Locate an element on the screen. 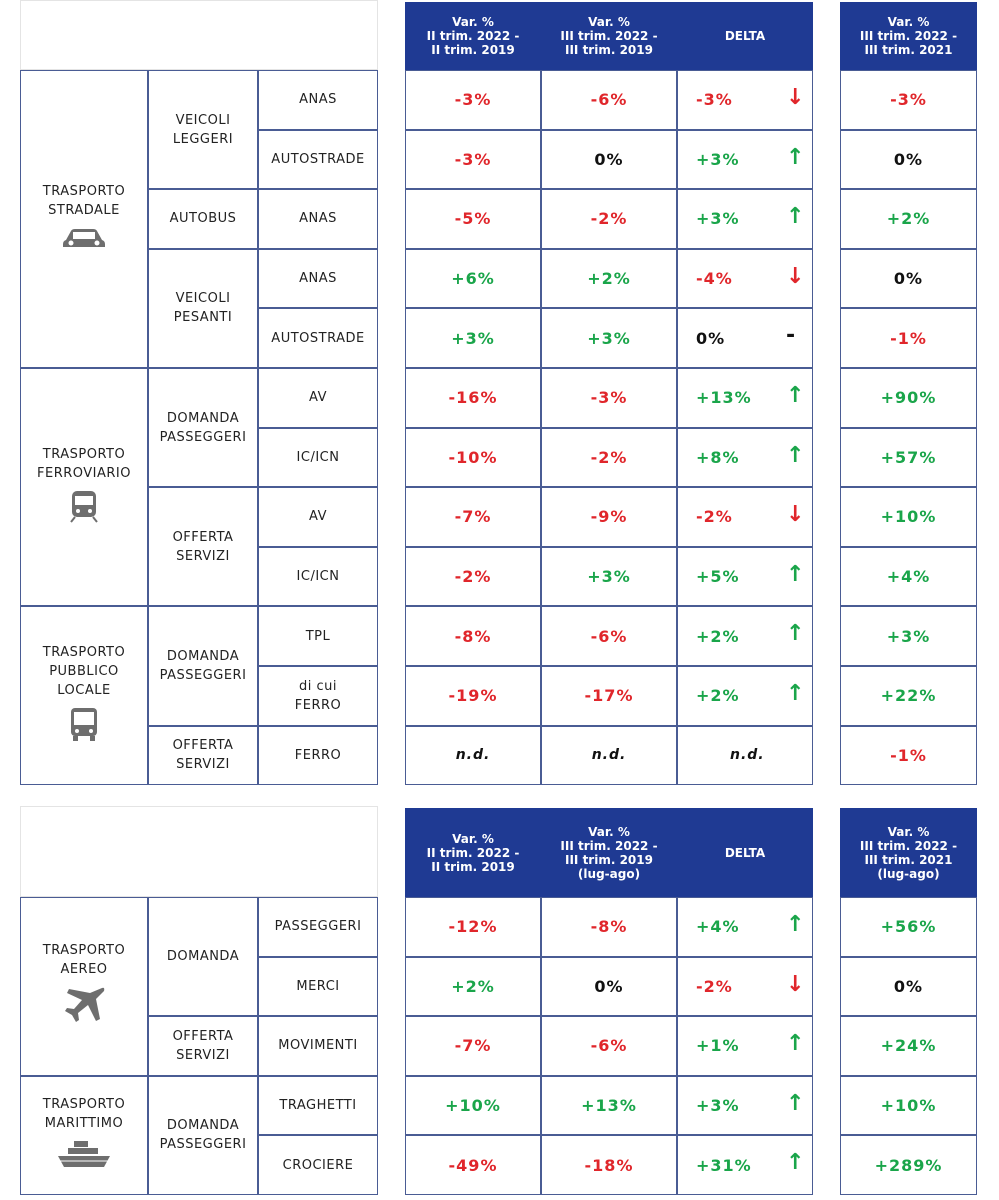 This screenshot has height=1200, width=999. group-label: VEICOLI PESANTI is located at coordinates (203, 308).